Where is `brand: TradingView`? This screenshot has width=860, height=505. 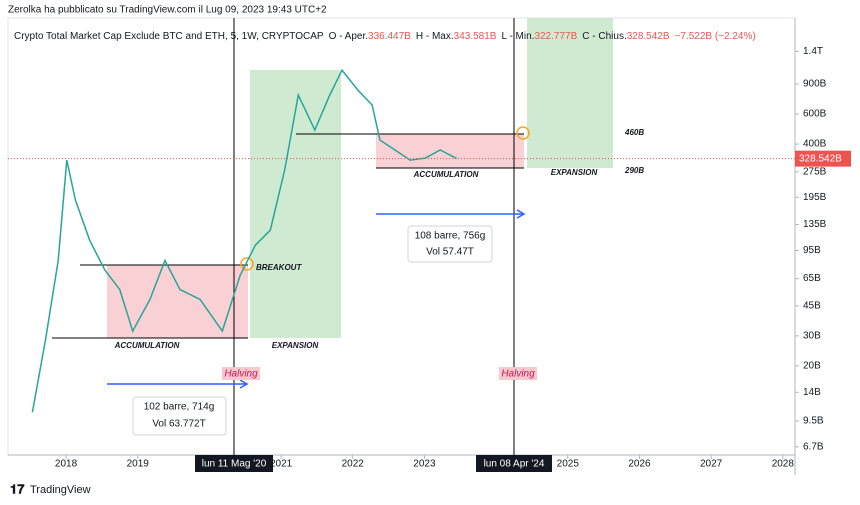 brand: TradingView is located at coordinates (60, 490).